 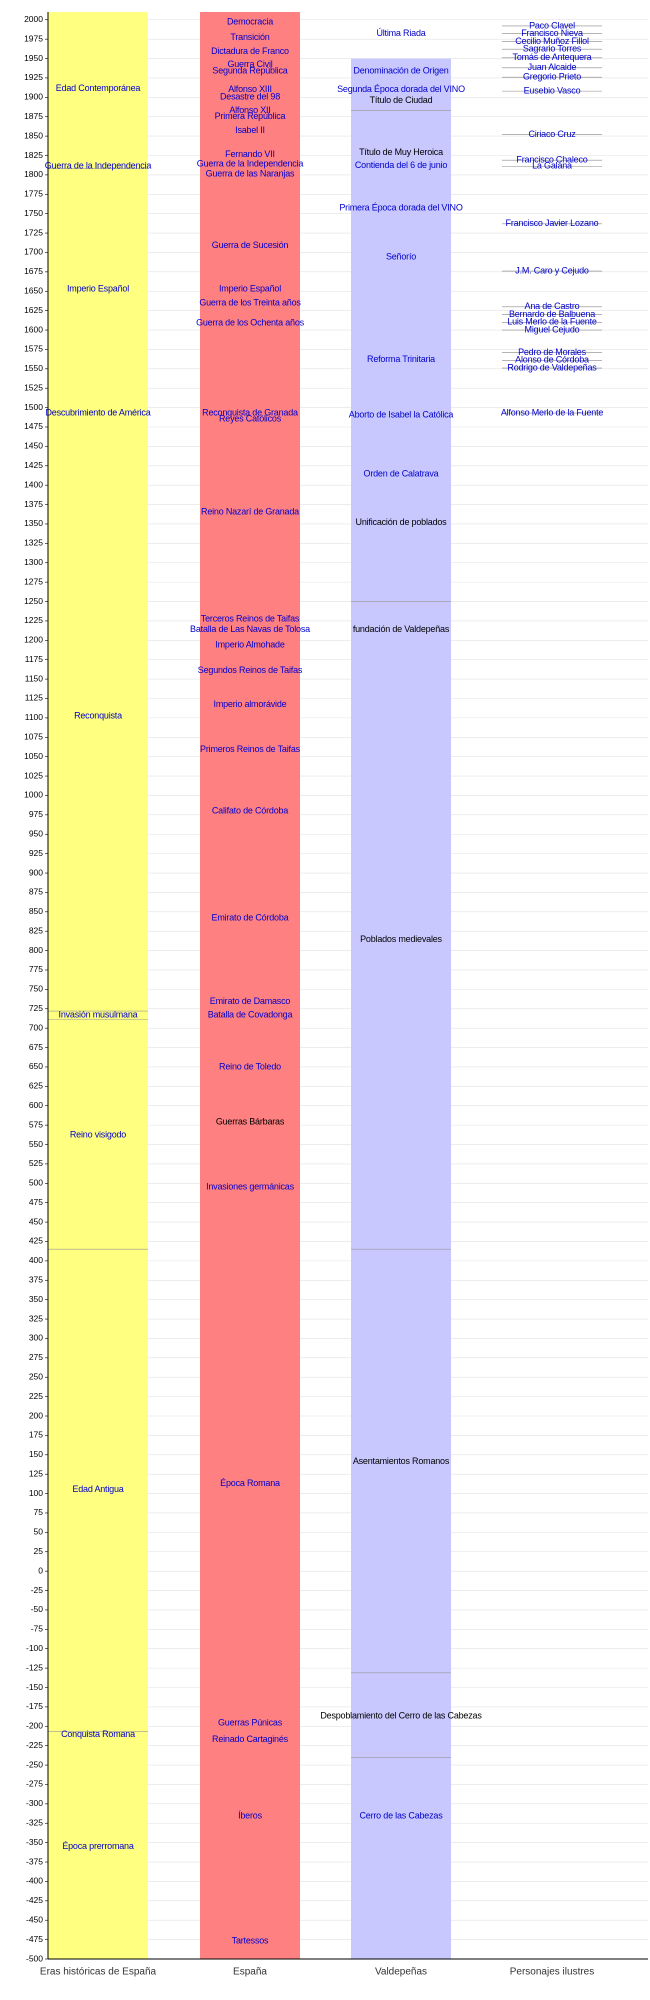 I want to click on item-label: Imperio almorávide, so click(x=250, y=704).